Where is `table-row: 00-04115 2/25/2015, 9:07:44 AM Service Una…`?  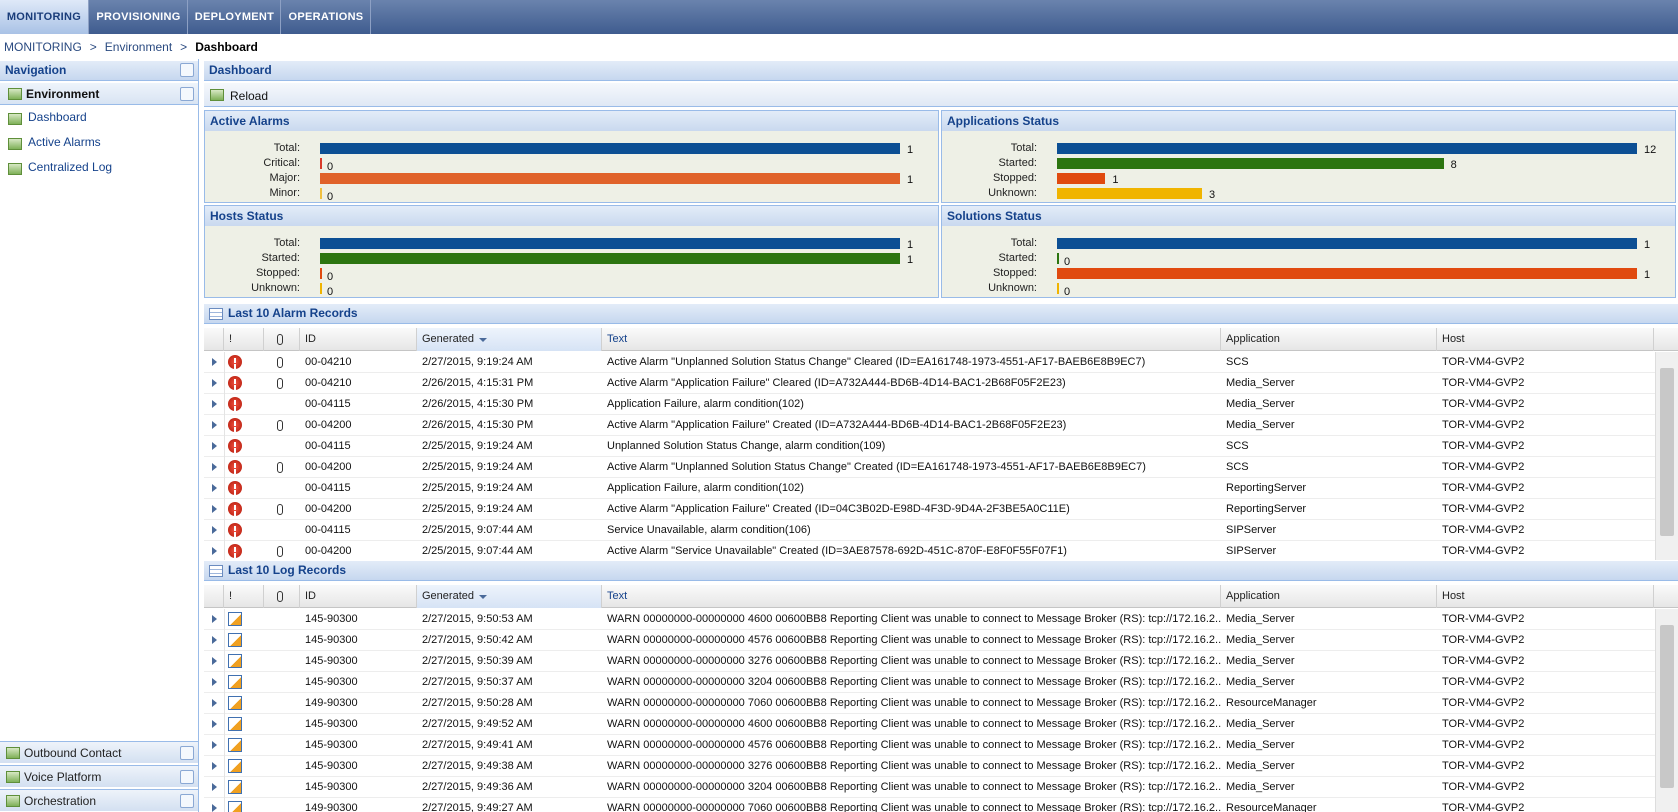
table-row: 00-04115 2/25/2015, 9:07:44 AM Service Una… is located at coordinates (929, 530).